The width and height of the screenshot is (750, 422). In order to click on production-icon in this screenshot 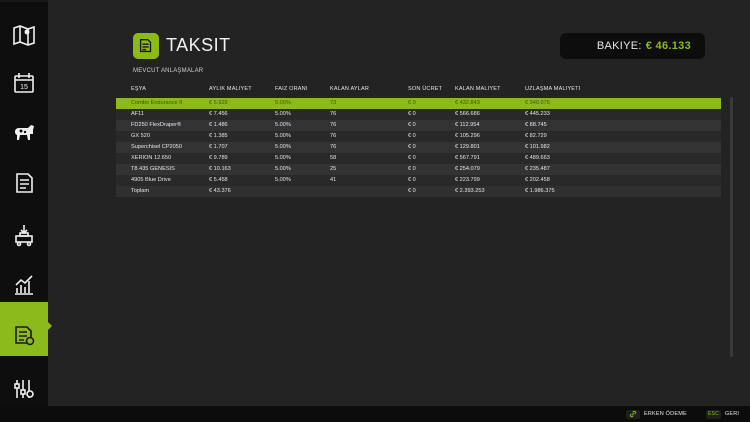, I will do `click(24, 236)`.